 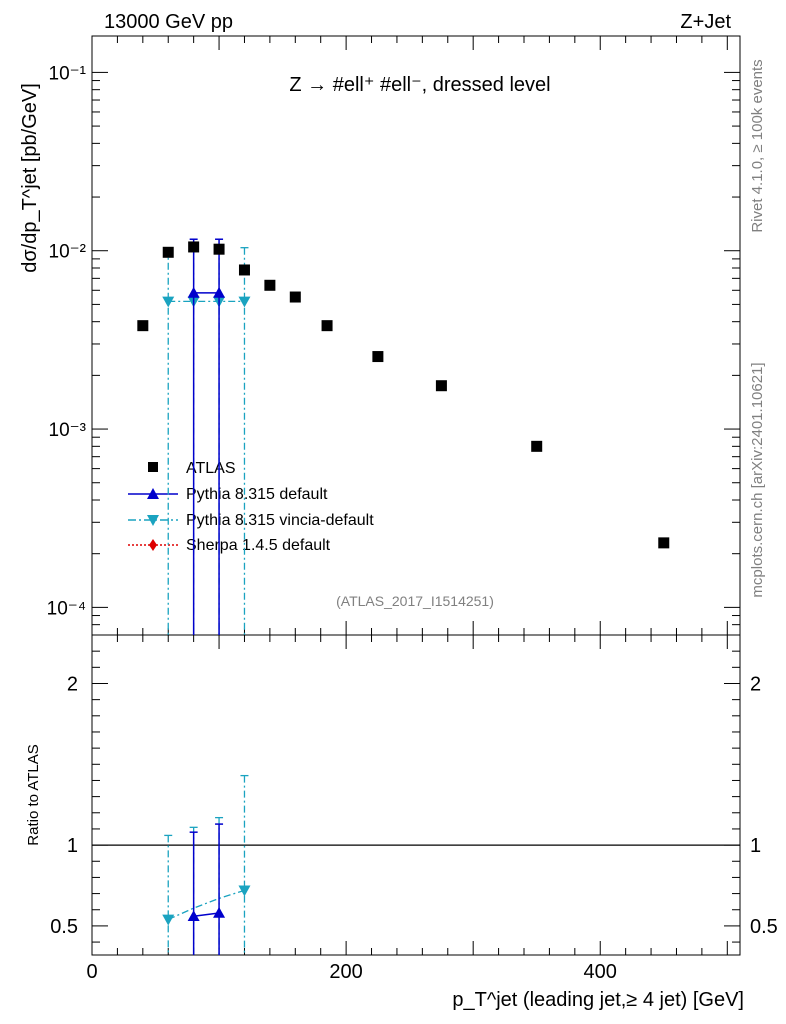 I want to click on legend-marker-atlas, so click(x=153, y=467).